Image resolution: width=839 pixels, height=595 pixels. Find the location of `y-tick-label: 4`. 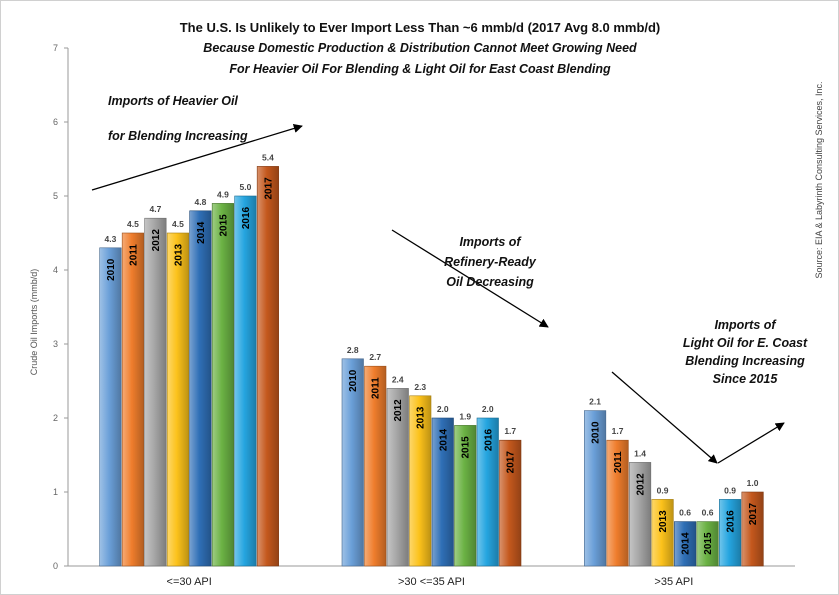

y-tick-label: 4 is located at coordinates (55, 270).